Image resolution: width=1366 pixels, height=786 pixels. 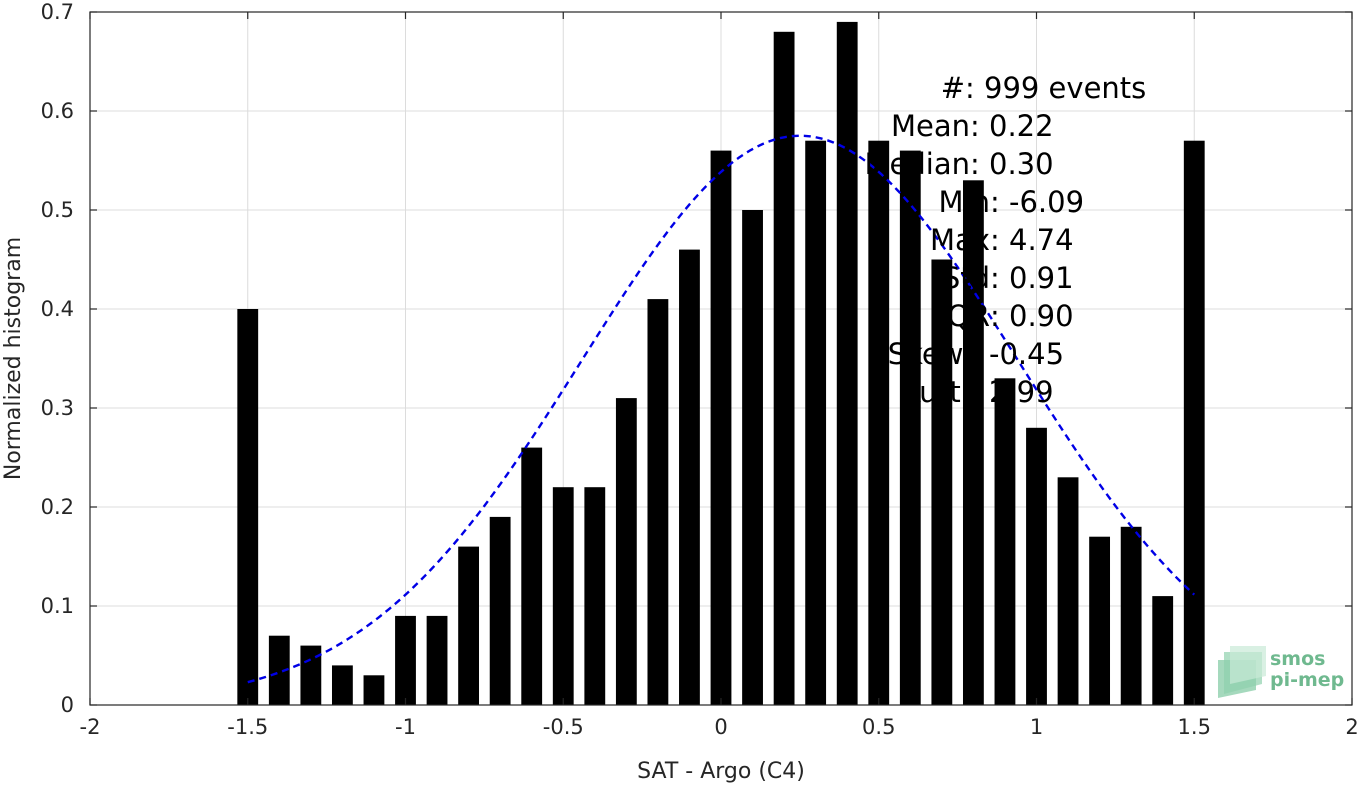 What do you see at coordinates (57, 408) in the screenshot?
I see `y-tick-label: 0.3` at bounding box center [57, 408].